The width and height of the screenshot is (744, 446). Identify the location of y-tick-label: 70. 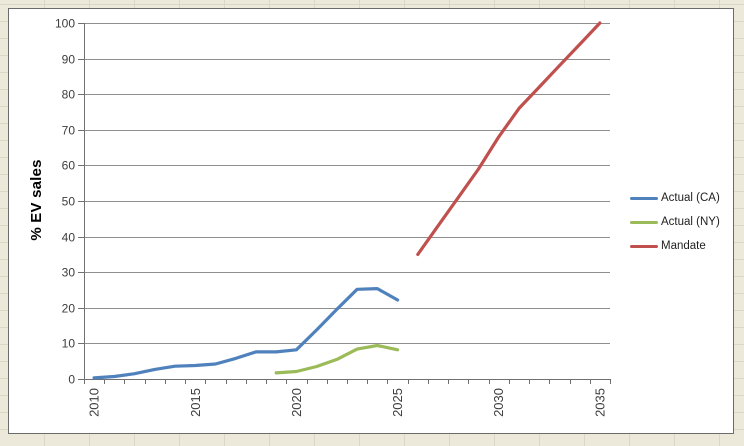
(69, 131).